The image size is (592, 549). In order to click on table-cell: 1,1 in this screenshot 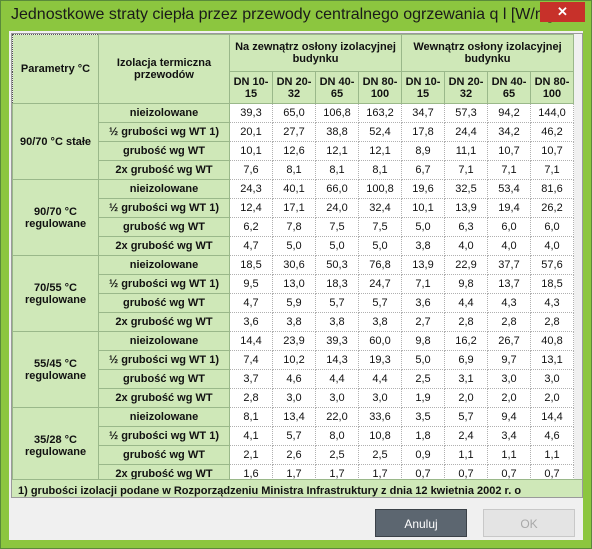, I will do `click(509, 455)`.